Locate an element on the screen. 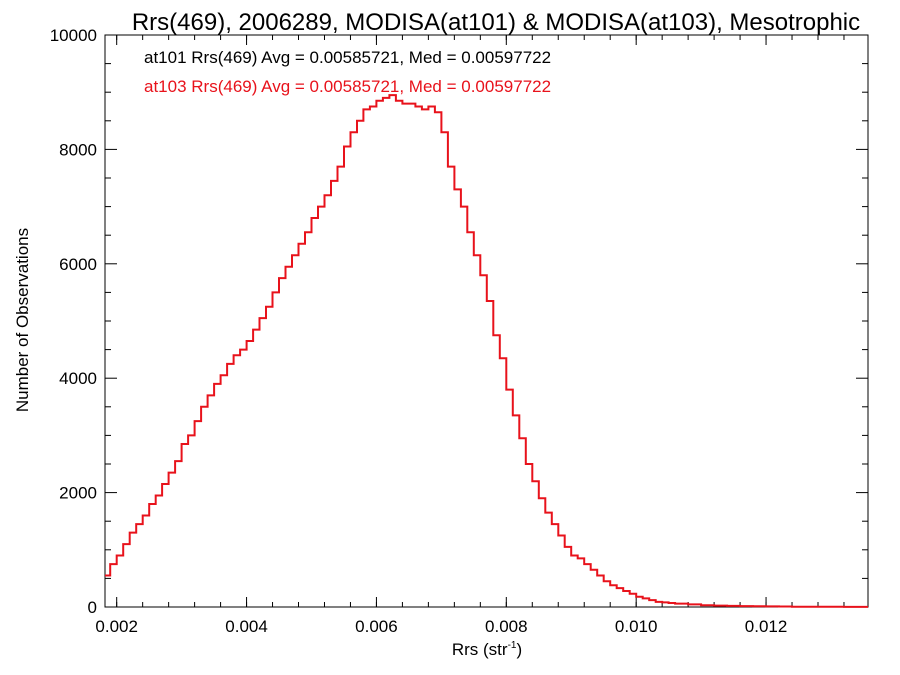  y-tick-label: 2000 is located at coordinates (78, 493).